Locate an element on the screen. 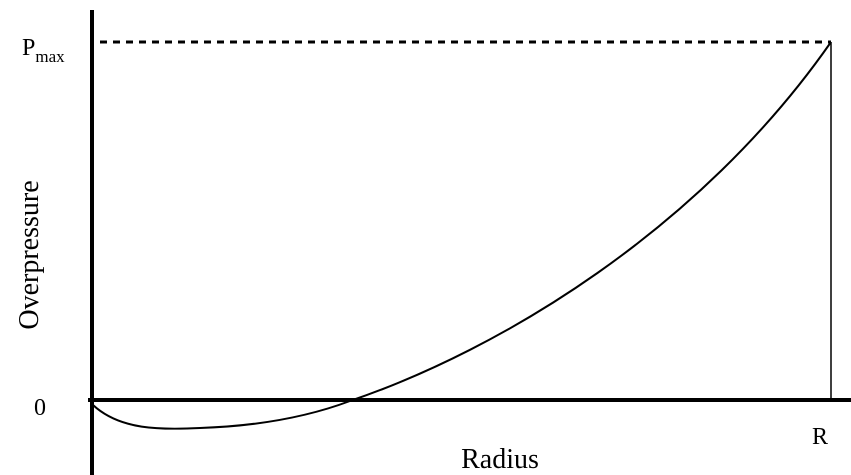  y-axis-label: Overpressure is located at coordinates (29, 254).